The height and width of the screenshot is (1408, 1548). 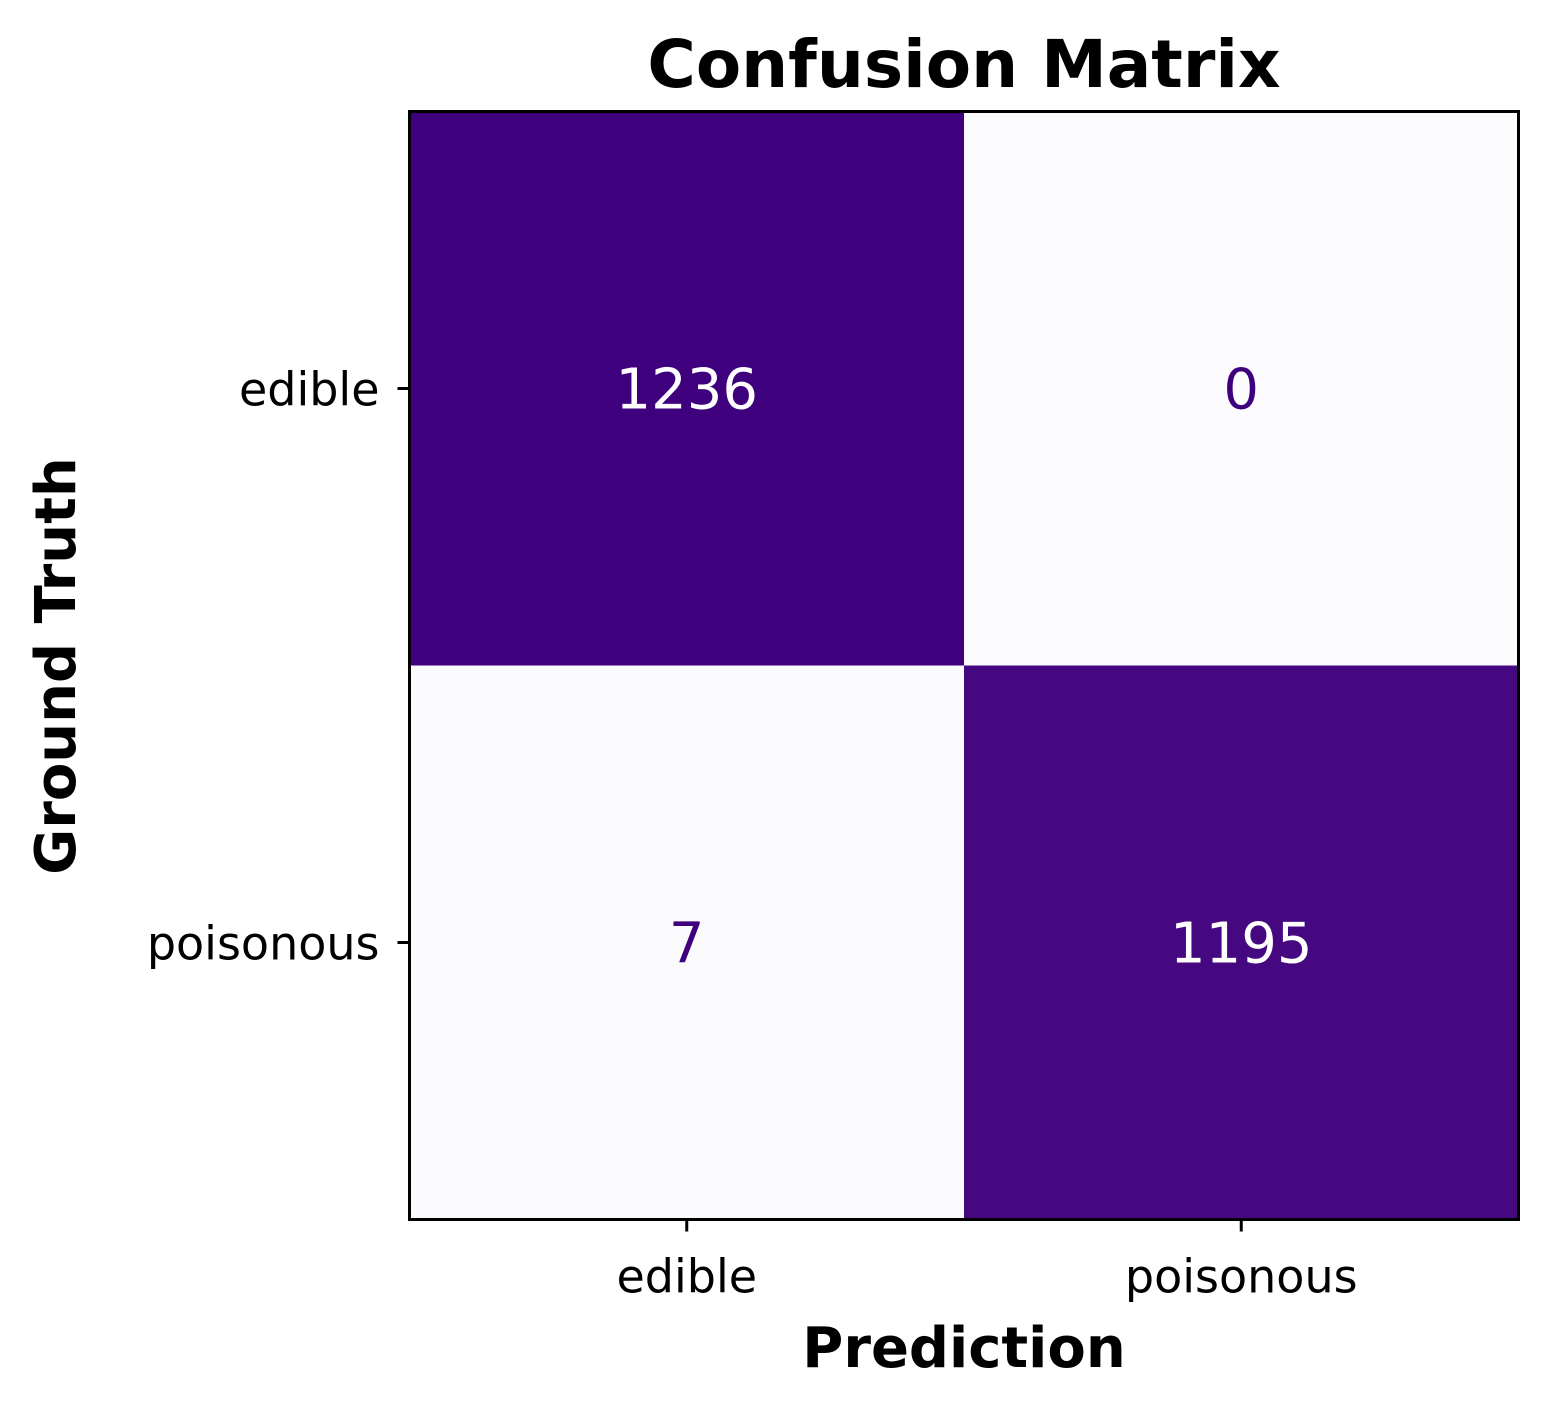 I want to click on heatmap-cell-edible-poisonous, so click(x=1241, y=388).